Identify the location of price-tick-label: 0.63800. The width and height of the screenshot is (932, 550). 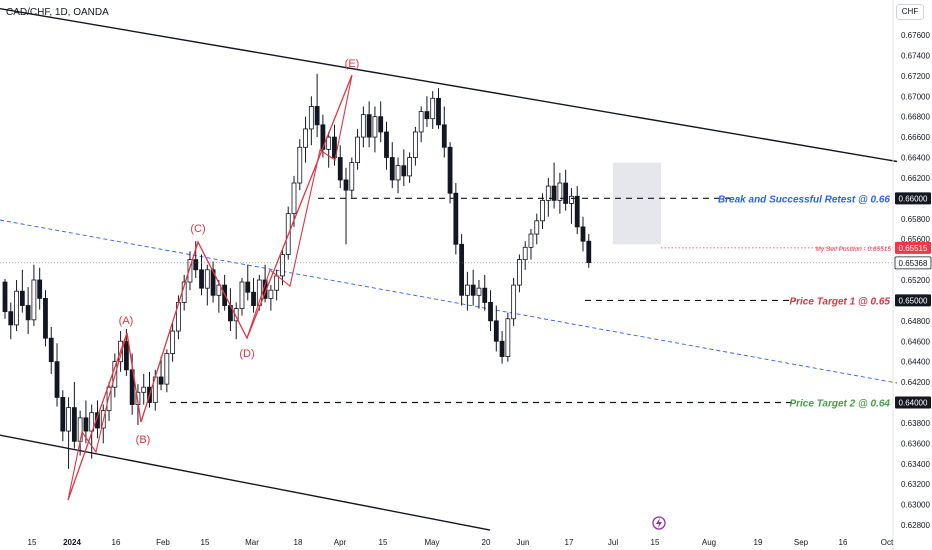
(915, 423).